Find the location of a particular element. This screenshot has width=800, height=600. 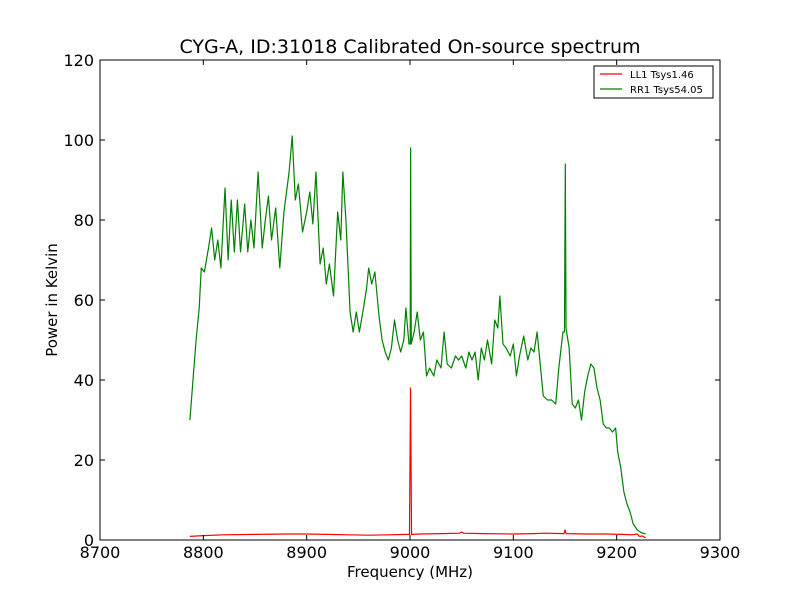

y-tick-label: 60 is located at coordinates (84, 300).